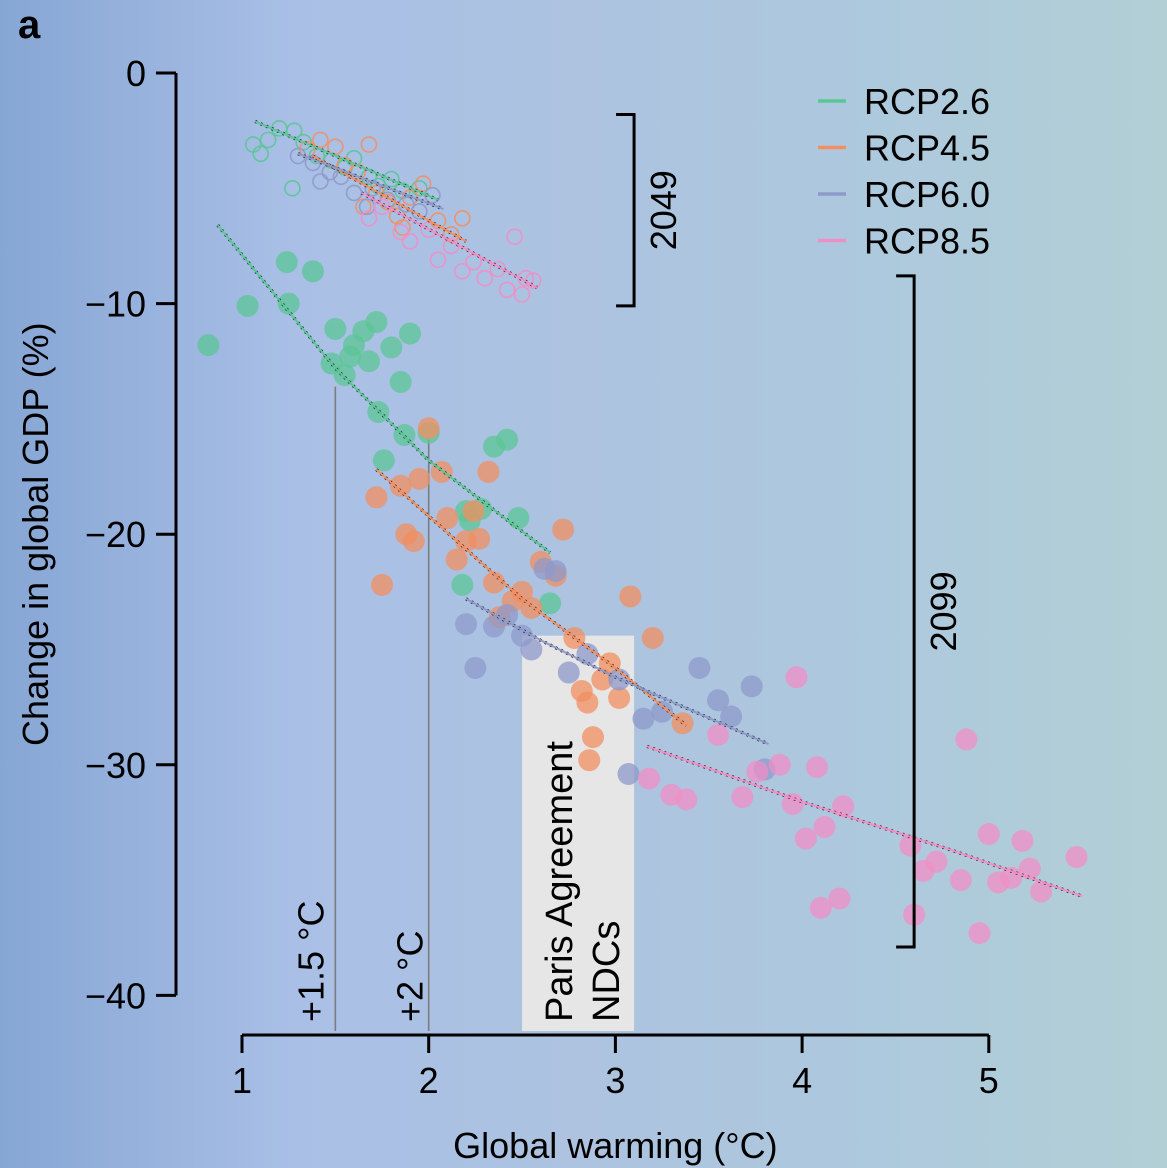 This screenshot has width=1167, height=1168. I want to click on ndc-label-line1: Paris Agreement, so click(560, 881).